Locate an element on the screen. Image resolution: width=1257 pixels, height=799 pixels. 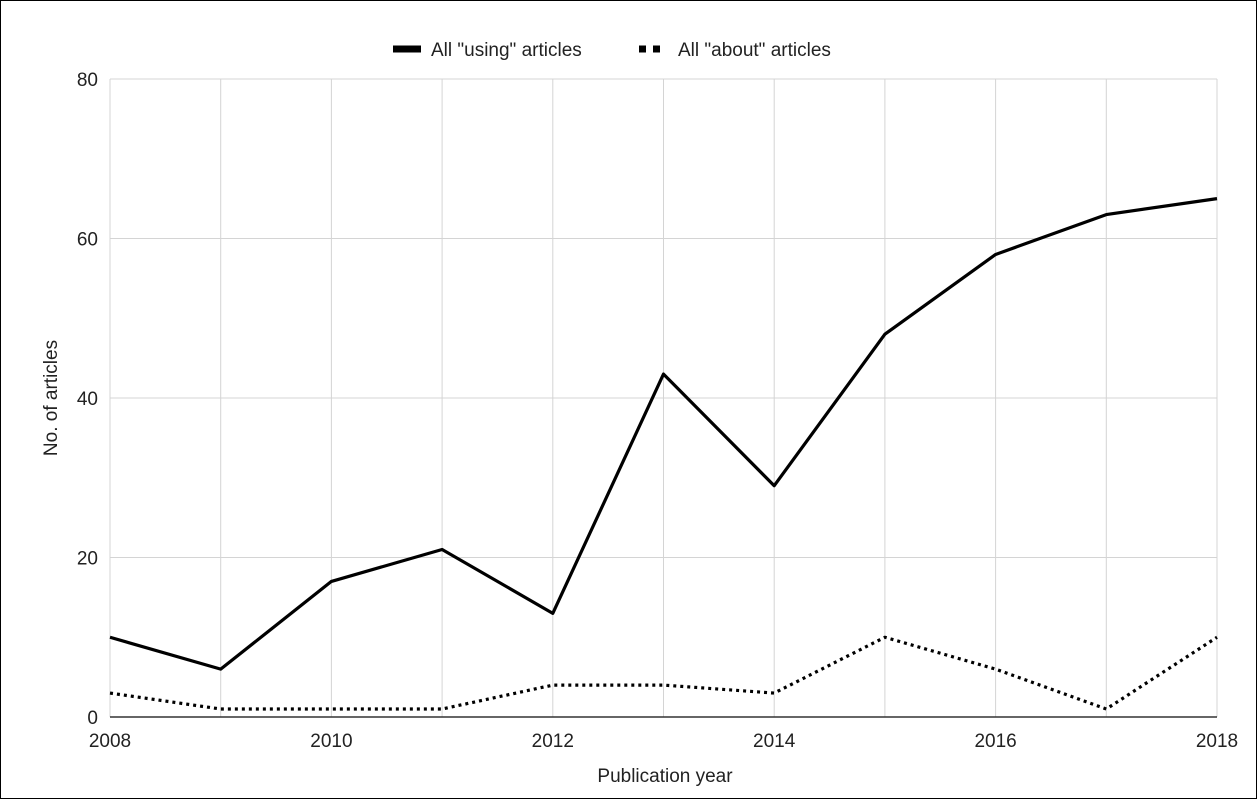
y-tick-label: 40 is located at coordinates (87, 399).